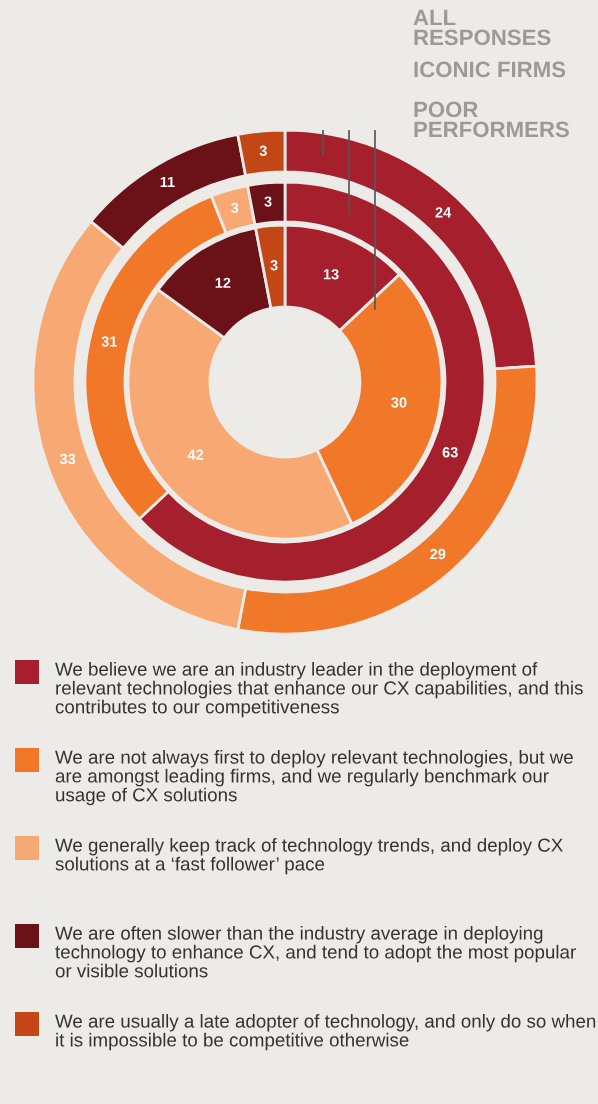 This screenshot has height=1104, width=598. What do you see at coordinates (490, 69) in the screenshot?
I see `slice-label: ICONIC FIRMS` at bounding box center [490, 69].